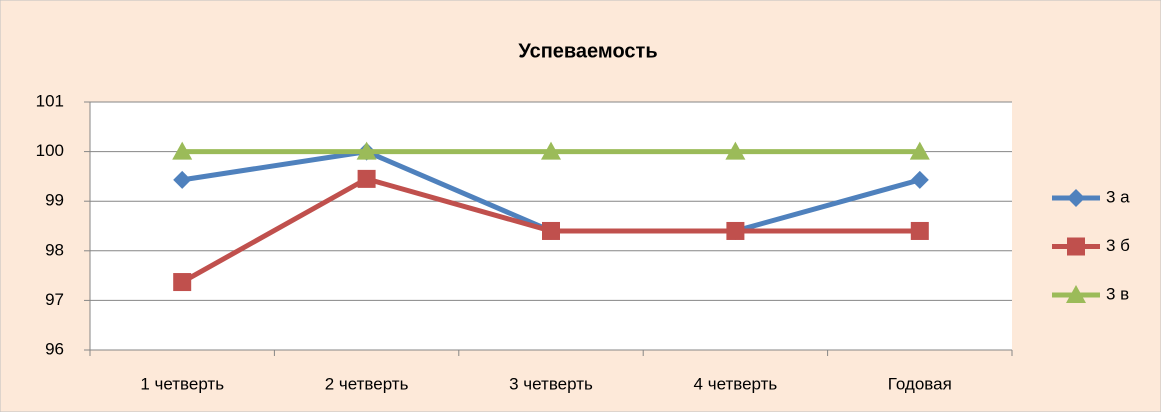  Describe the element at coordinates (54, 348) in the screenshot. I see `y-tick-label: 96` at that location.